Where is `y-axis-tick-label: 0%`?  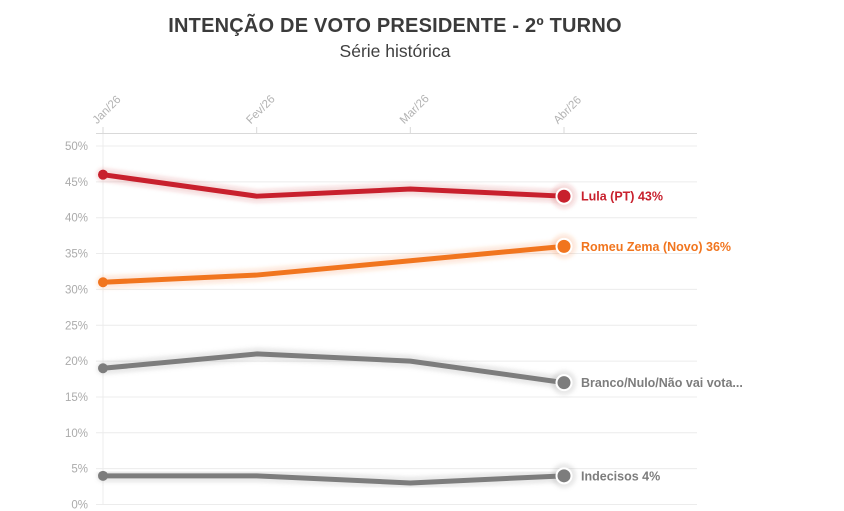
y-axis-tick-label: 0% is located at coordinates (79, 505).